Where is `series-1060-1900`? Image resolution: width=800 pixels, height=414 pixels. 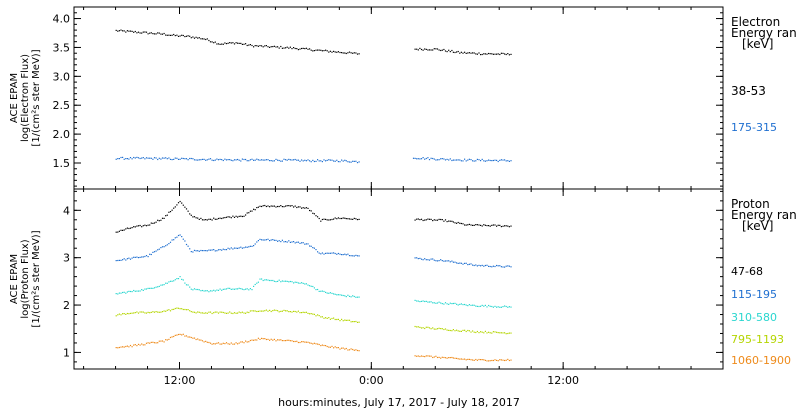
series-1060-1900 is located at coordinates (313, 347).